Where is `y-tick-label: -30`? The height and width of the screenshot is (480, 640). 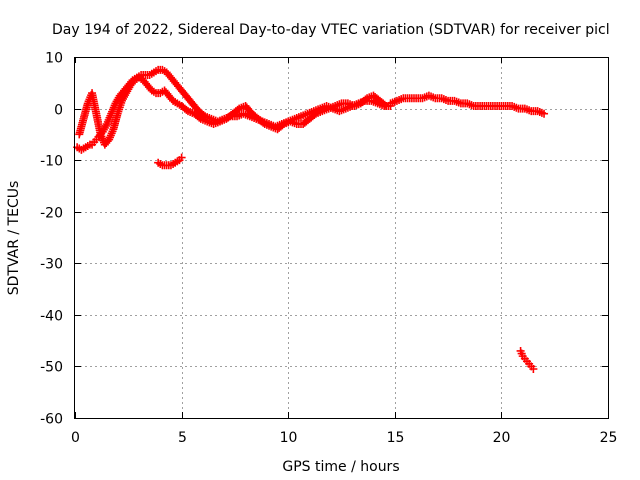
y-tick-label: -30 is located at coordinates (51, 265).